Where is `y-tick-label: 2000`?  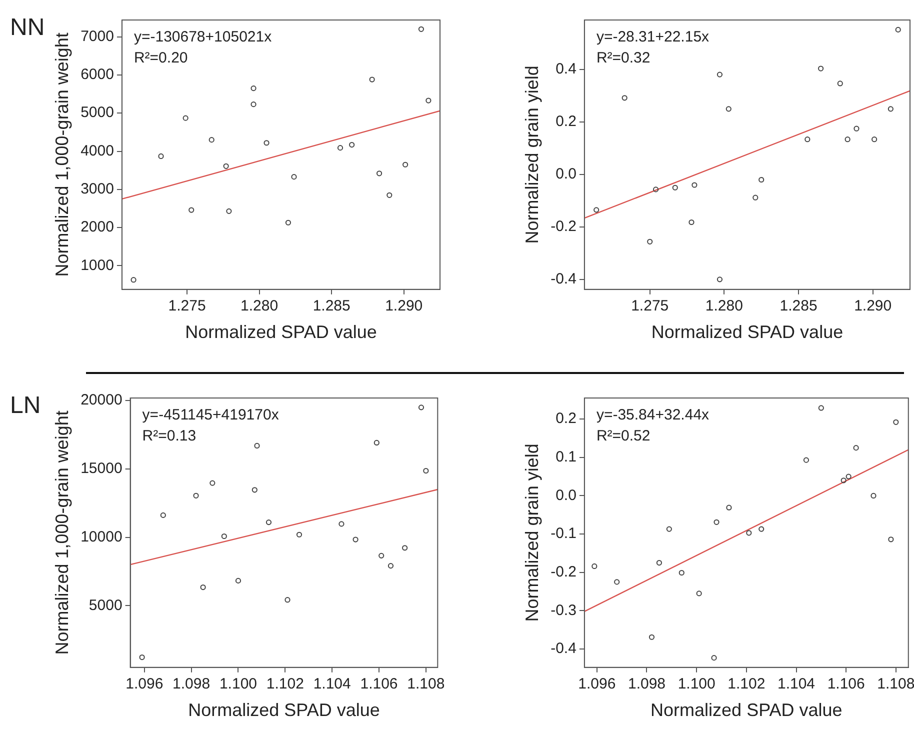 y-tick-label: 2000 is located at coordinates (97, 227).